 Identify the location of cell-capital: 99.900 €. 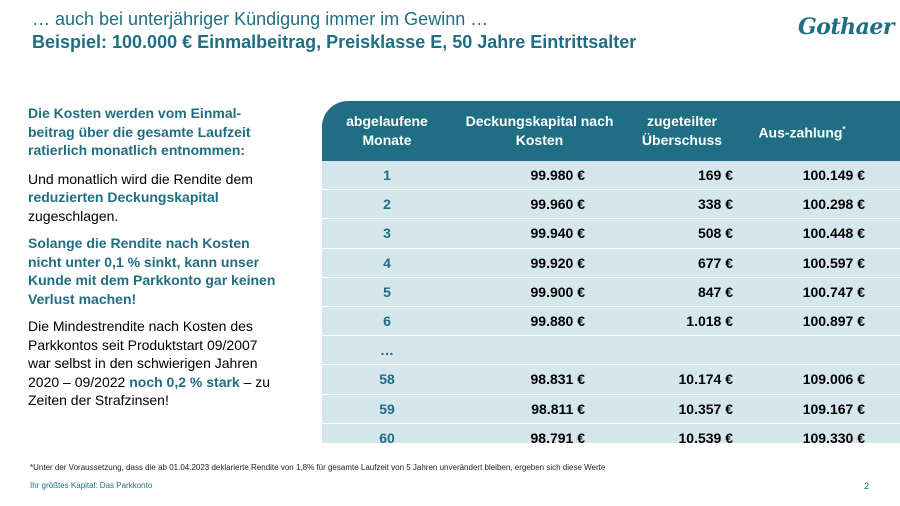
(558, 291).